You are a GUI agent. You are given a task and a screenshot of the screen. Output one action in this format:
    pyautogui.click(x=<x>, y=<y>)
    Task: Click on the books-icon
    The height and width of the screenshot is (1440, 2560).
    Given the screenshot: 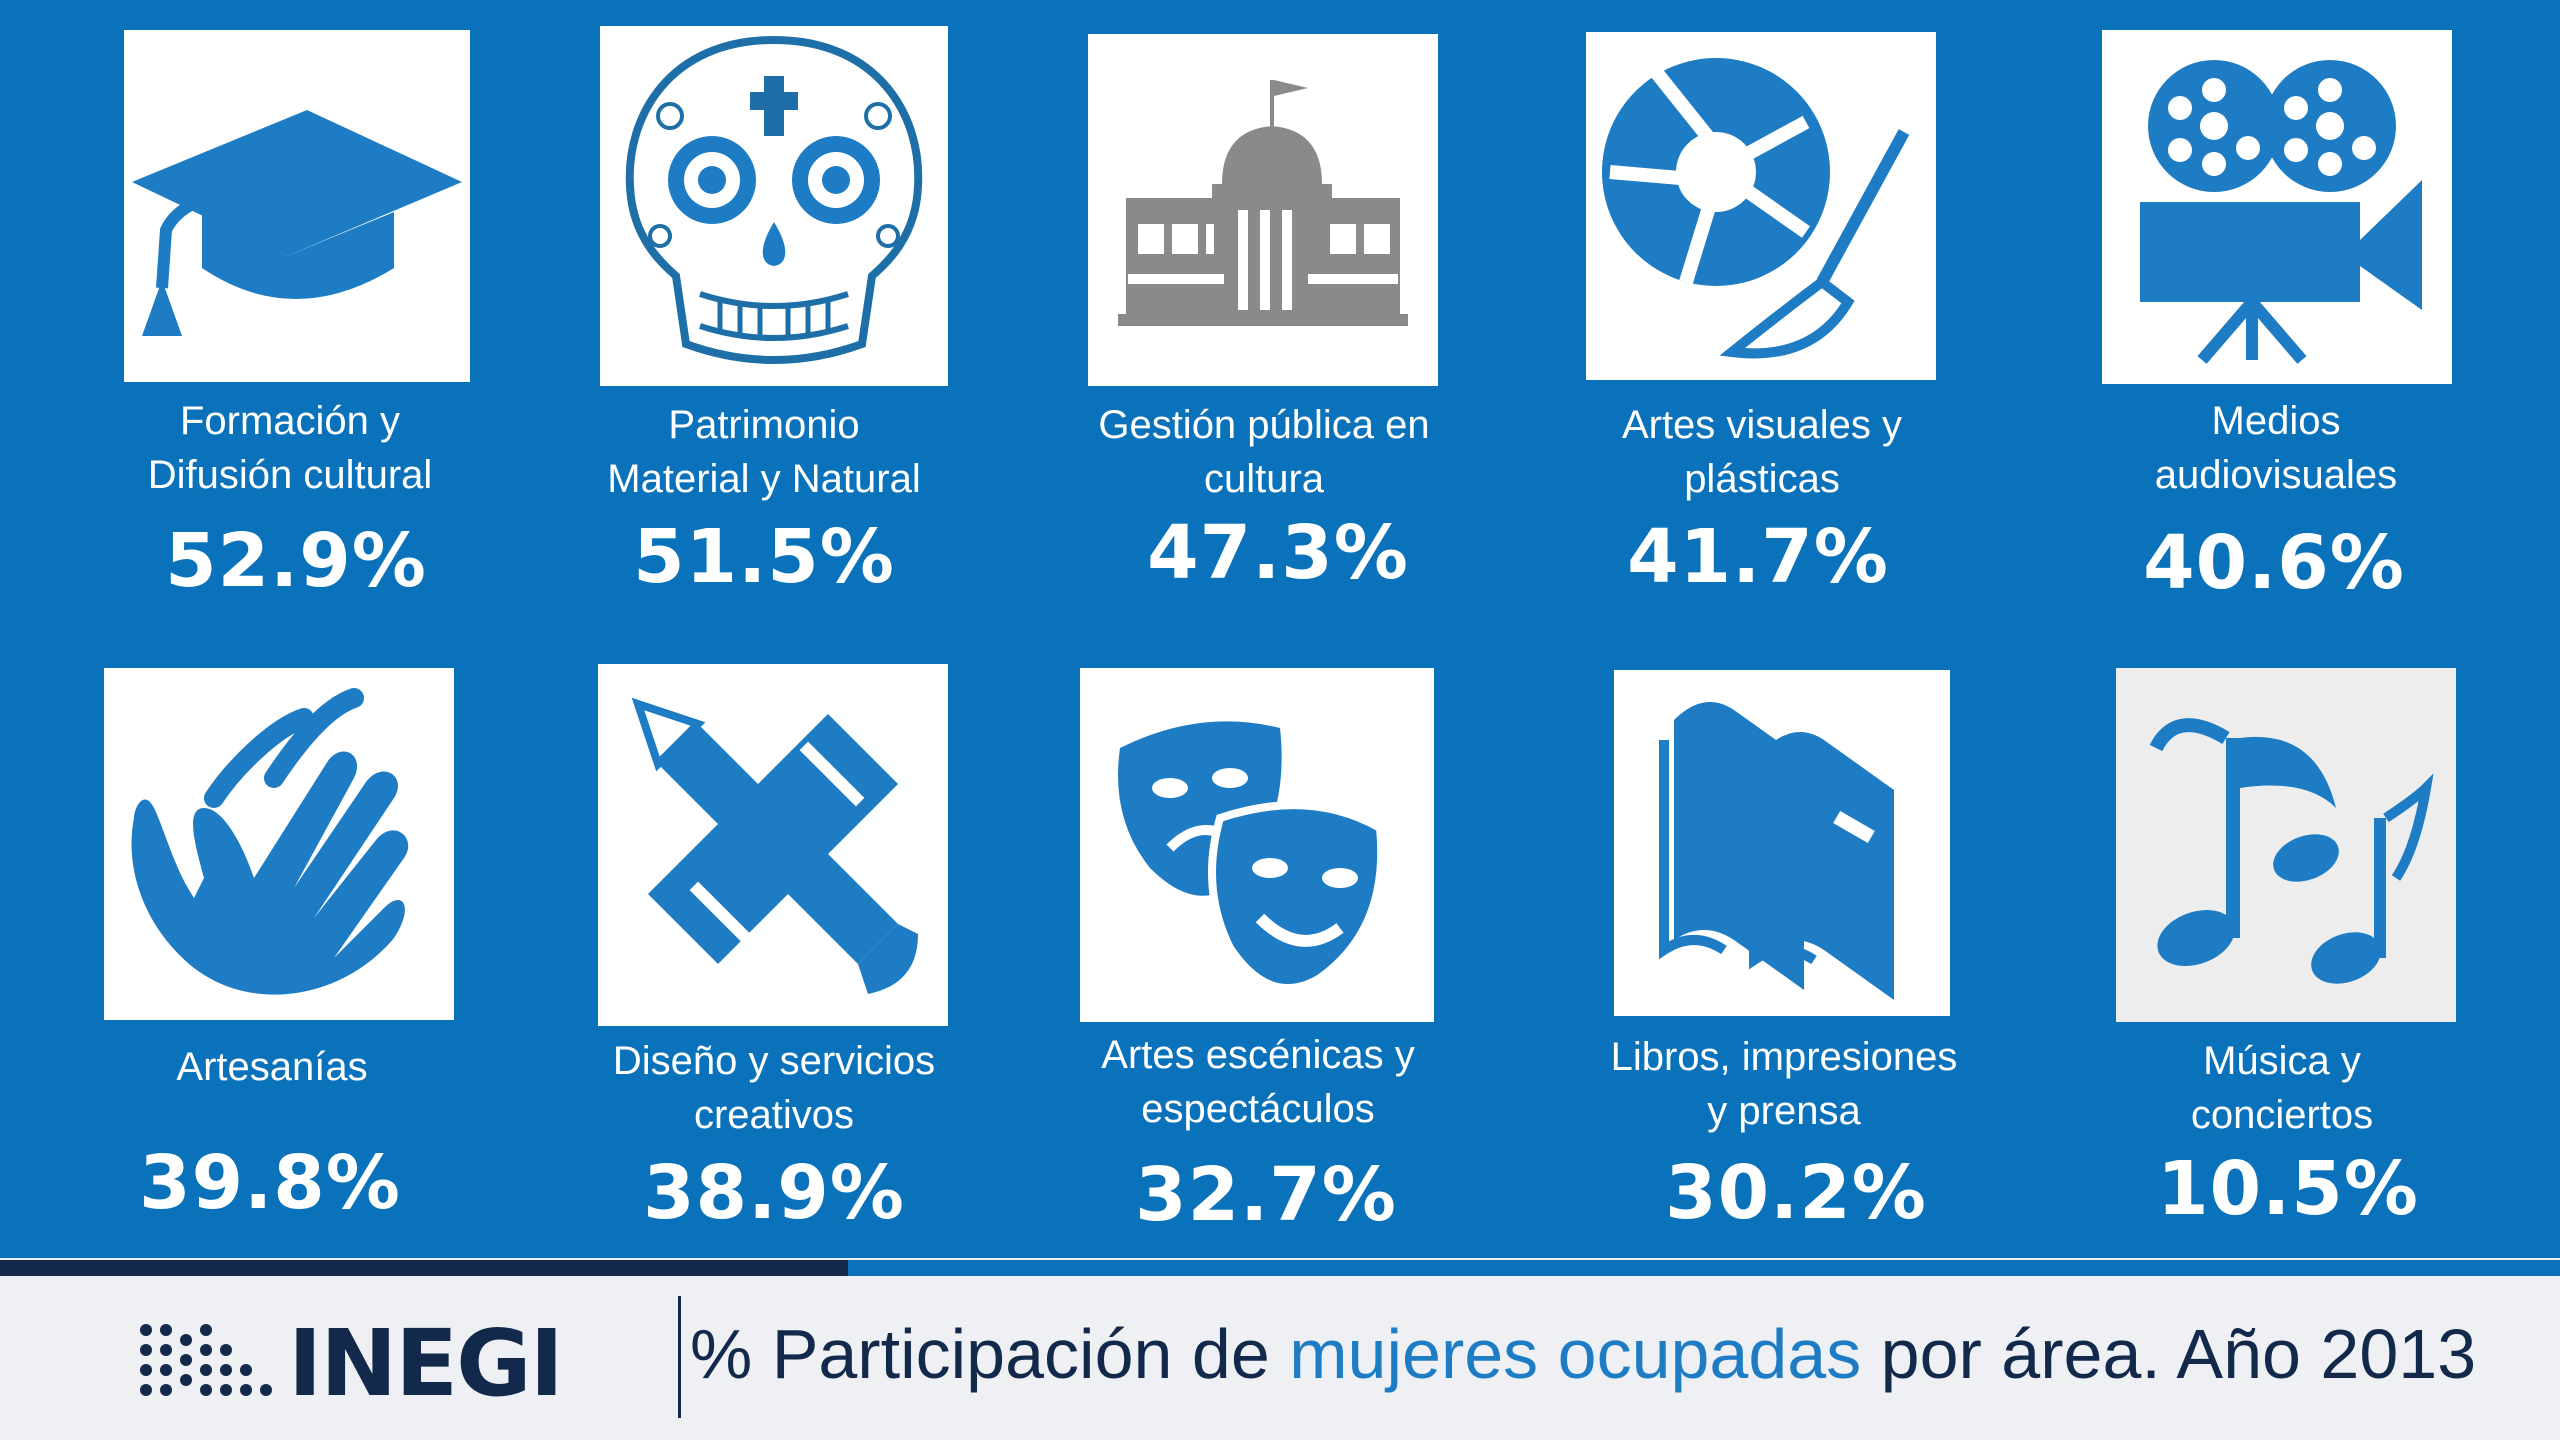 What is the action you would take?
    pyautogui.click(x=1776, y=851)
    